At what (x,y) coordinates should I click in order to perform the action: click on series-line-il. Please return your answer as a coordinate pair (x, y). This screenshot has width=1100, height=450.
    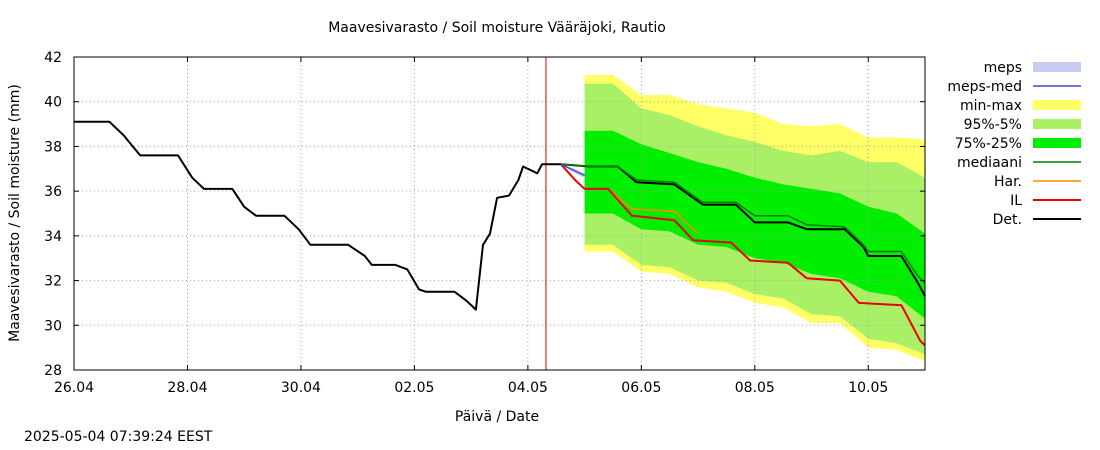
    Looking at the image, I should click on (743, 255).